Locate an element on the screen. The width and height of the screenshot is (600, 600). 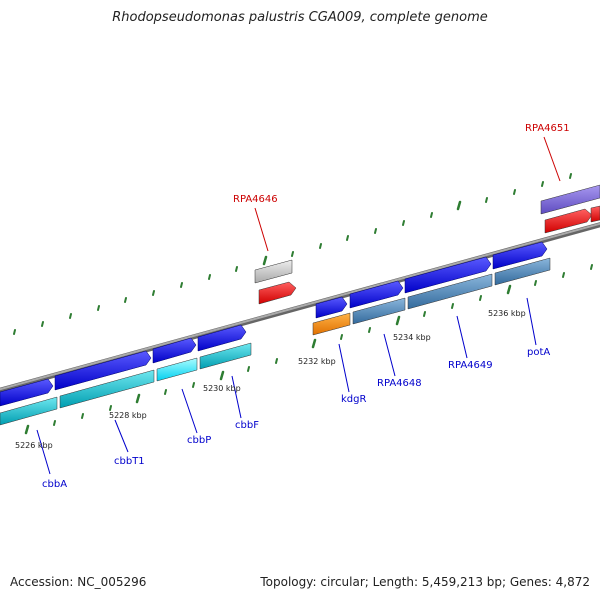
gene-cbbT1-blue is located at coordinates (103, 370).